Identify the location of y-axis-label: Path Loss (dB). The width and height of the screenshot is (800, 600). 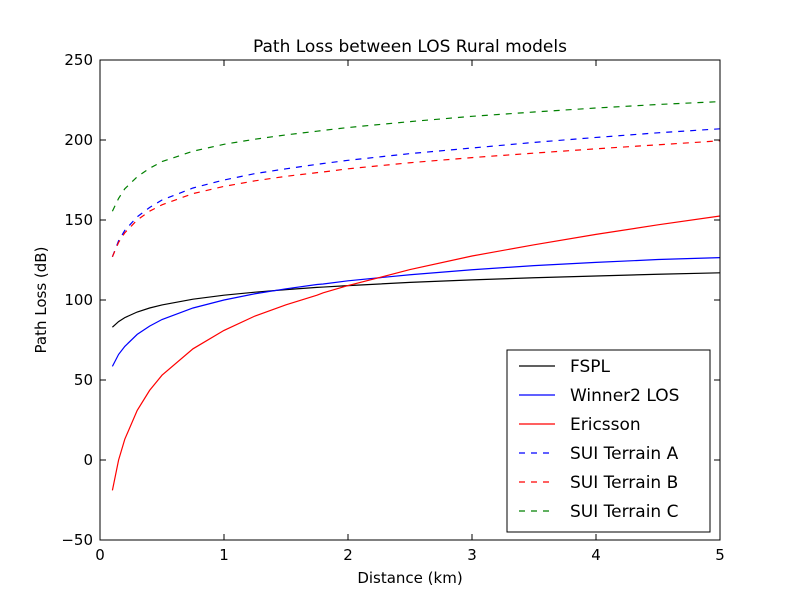
(41, 300).